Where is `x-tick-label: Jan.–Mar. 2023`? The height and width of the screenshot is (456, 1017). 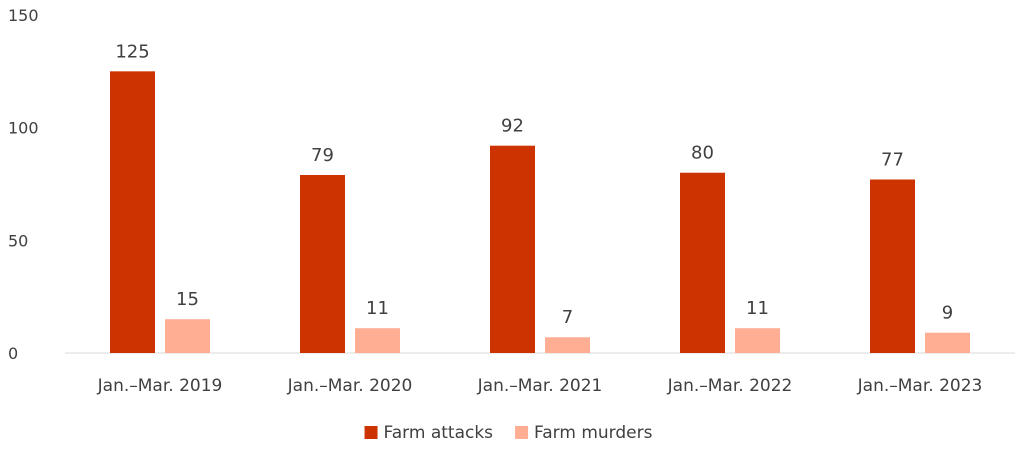
x-tick-label: Jan.–Mar. 2023 is located at coordinates (920, 386).